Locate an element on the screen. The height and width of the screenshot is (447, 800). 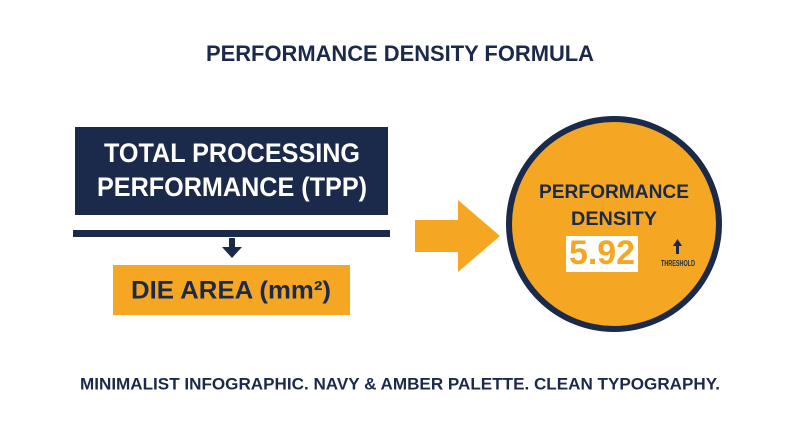
numerator-line: PERFORMANCE (TPP) is located at coordinates (232, 187).